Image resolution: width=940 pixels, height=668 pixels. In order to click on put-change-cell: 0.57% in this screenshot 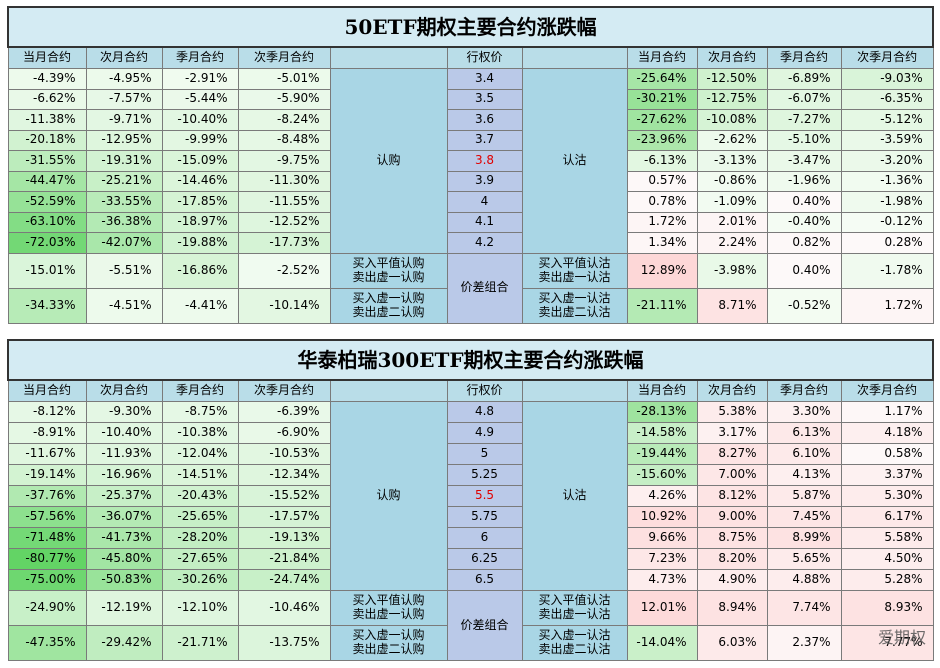, I will do `click(662, 181)`.